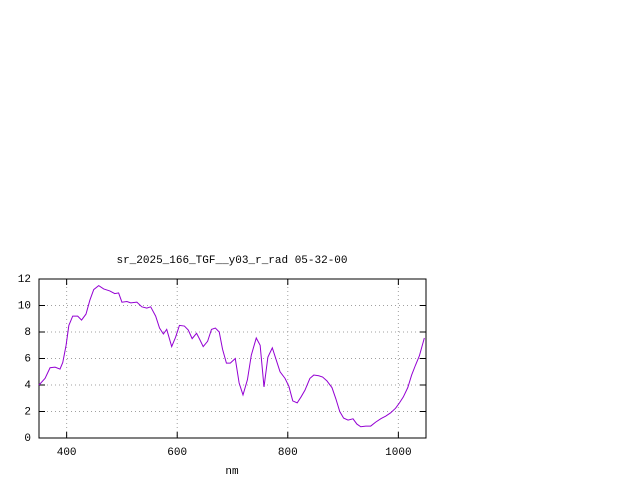  Describe the element at coordinates (27, 386) in the screenshot. I see `y-tick-label: 4` at that location.